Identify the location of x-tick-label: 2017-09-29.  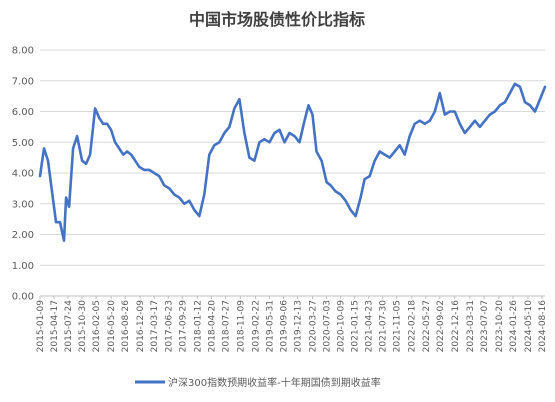
(183, 326).